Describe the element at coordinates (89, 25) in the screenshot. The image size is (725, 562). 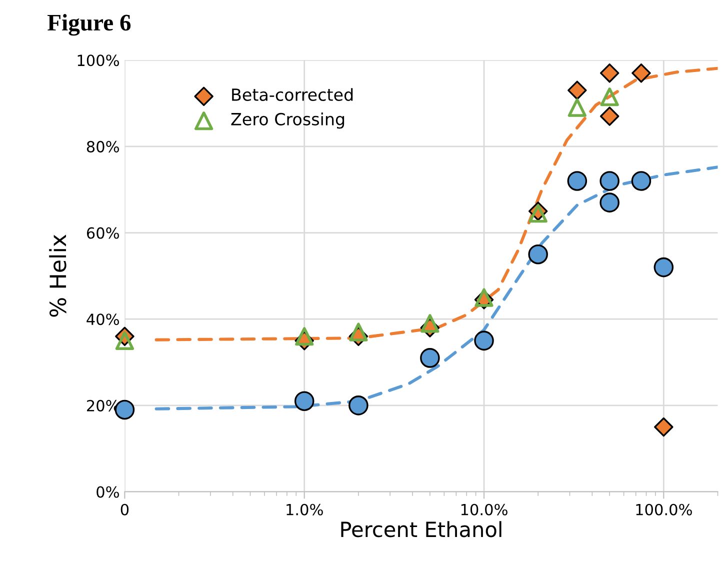
I see `chart-title: Figure 6` at that location.